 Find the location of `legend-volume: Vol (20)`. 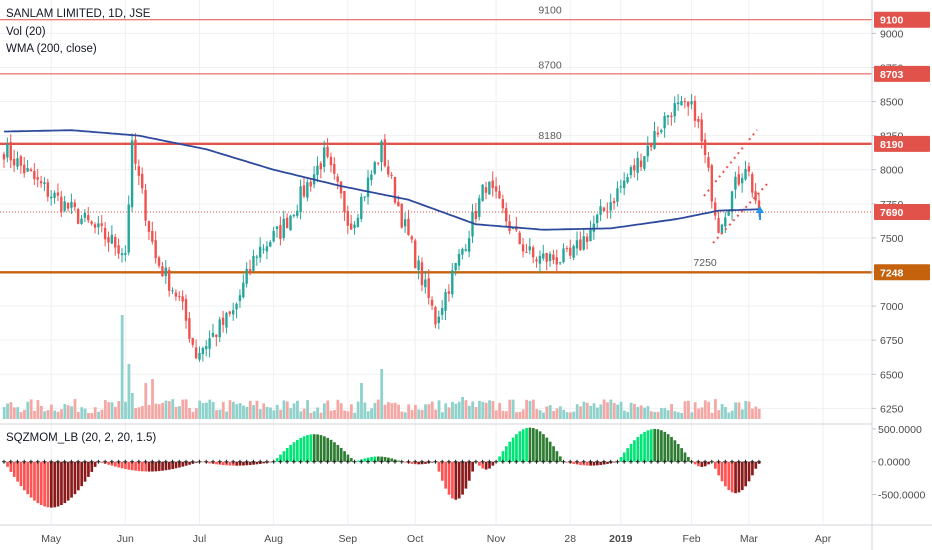

legend-volume: Vol (20) is located at coordinates (26, 32).